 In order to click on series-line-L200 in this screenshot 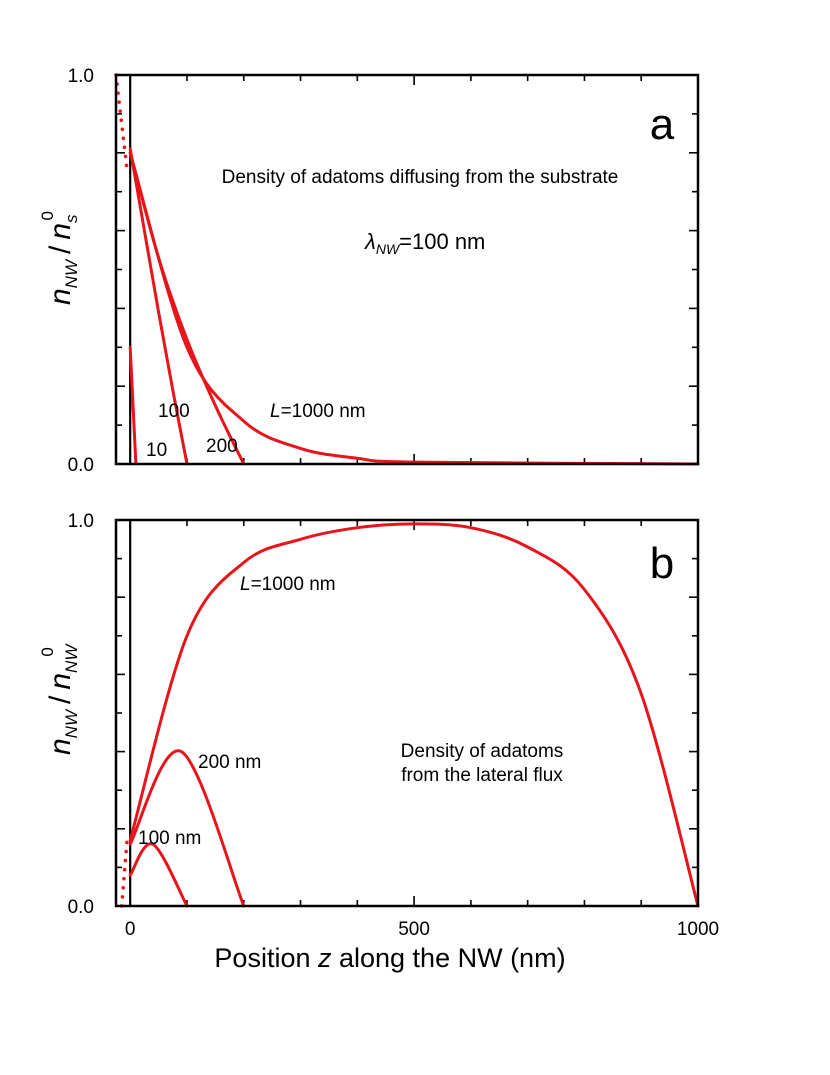, I will do `click(187, 828)`.